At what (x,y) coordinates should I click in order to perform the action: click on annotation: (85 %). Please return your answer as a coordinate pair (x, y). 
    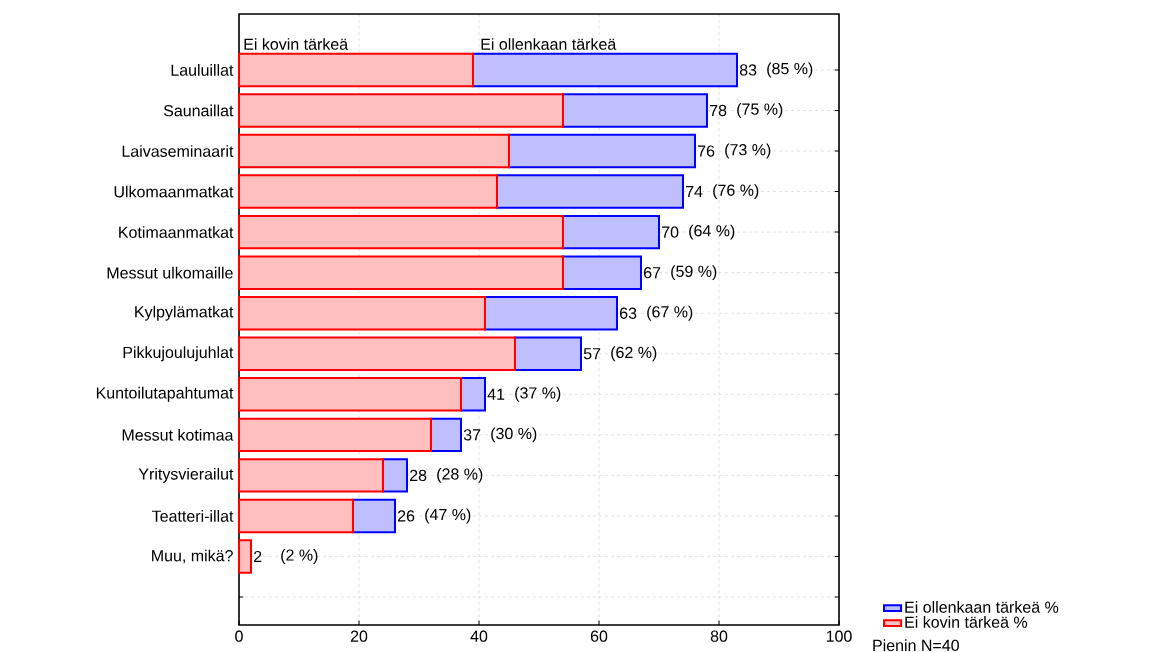
    Looking at the image, I should click on (790, 70).